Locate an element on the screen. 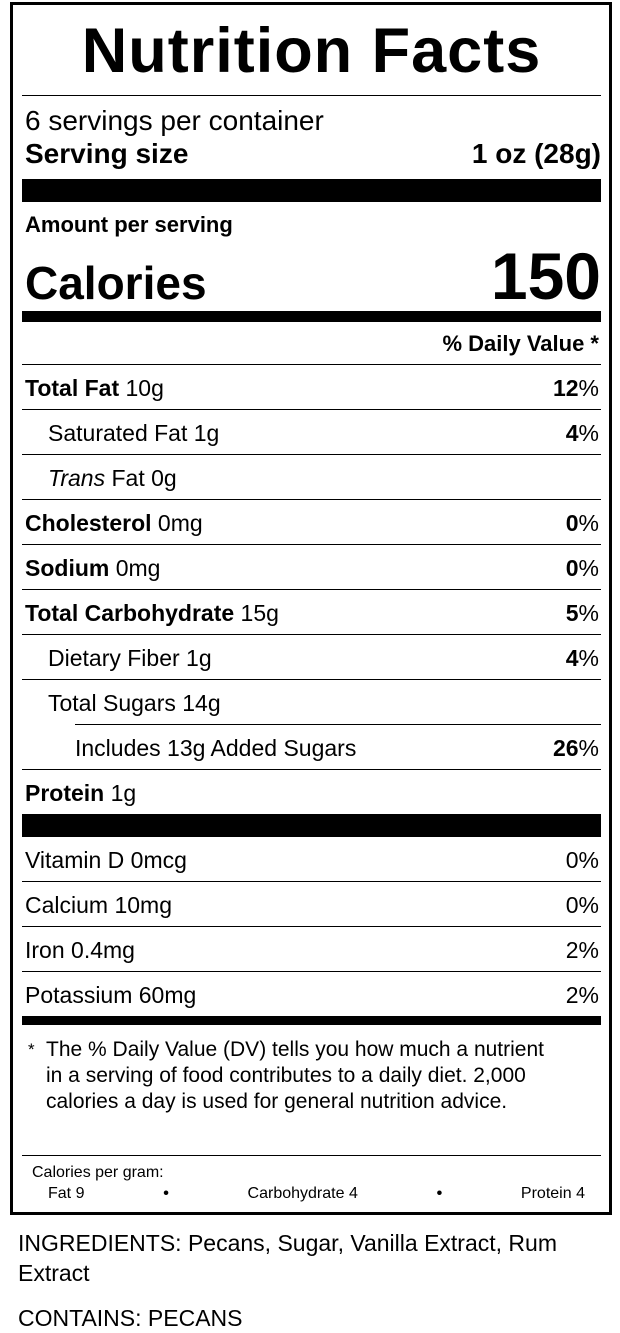 The image size is (620, 1333). nutrient: Protein 1g is located at coordinates (80, 792).